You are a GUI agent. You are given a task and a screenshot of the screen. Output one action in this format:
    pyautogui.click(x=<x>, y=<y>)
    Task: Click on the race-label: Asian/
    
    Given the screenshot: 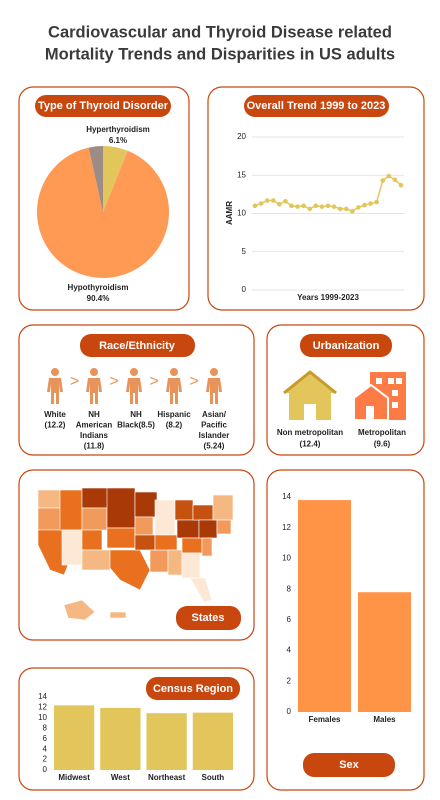 What is the action you would take?
    pyautogui.click(x=214, y=414)
    